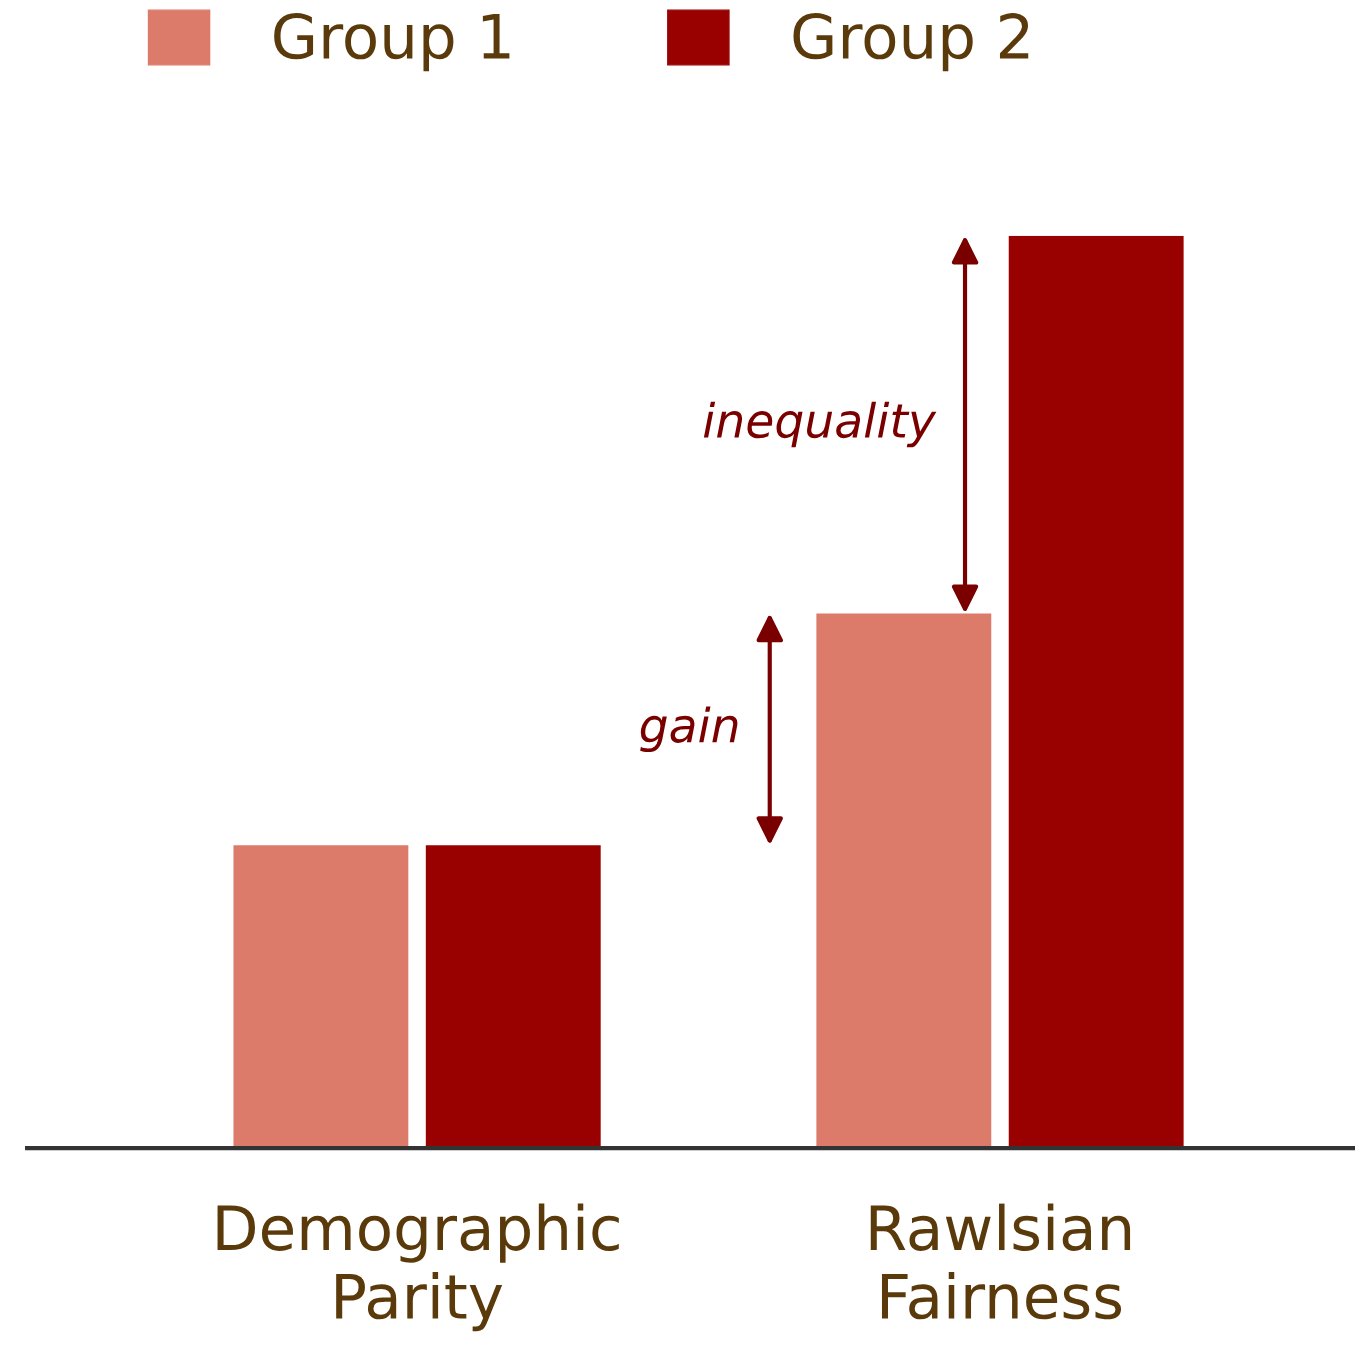  Describe the element at coordinates (820, 424) in the screenshot. I see `annotation: inequality` at that location.